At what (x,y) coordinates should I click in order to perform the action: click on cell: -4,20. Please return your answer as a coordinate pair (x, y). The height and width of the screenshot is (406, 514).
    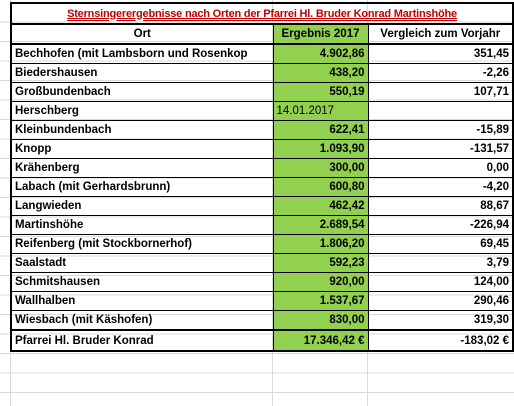
    Looking at the image, I should click on (440, 187).